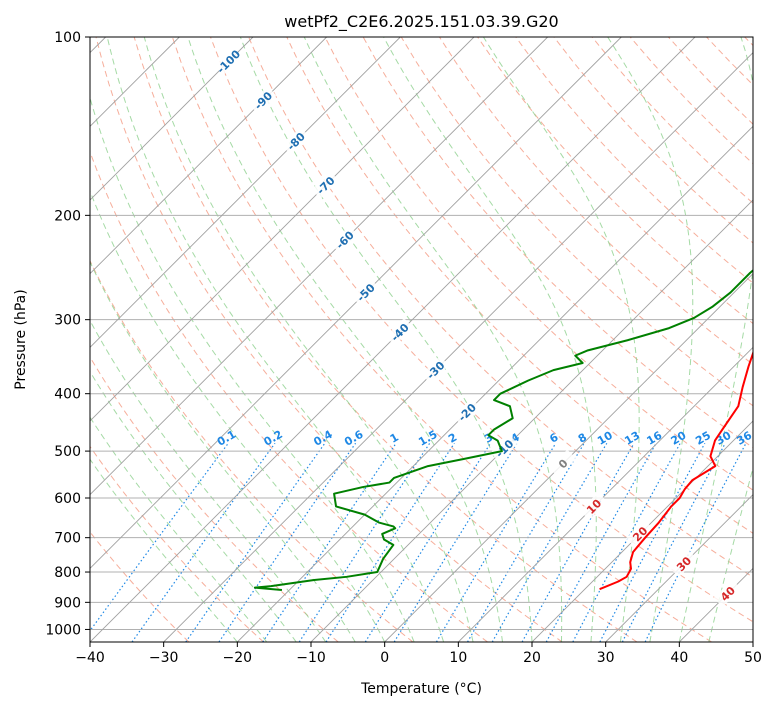  I want to click on x-tick-label: −40, so click(90, 658).